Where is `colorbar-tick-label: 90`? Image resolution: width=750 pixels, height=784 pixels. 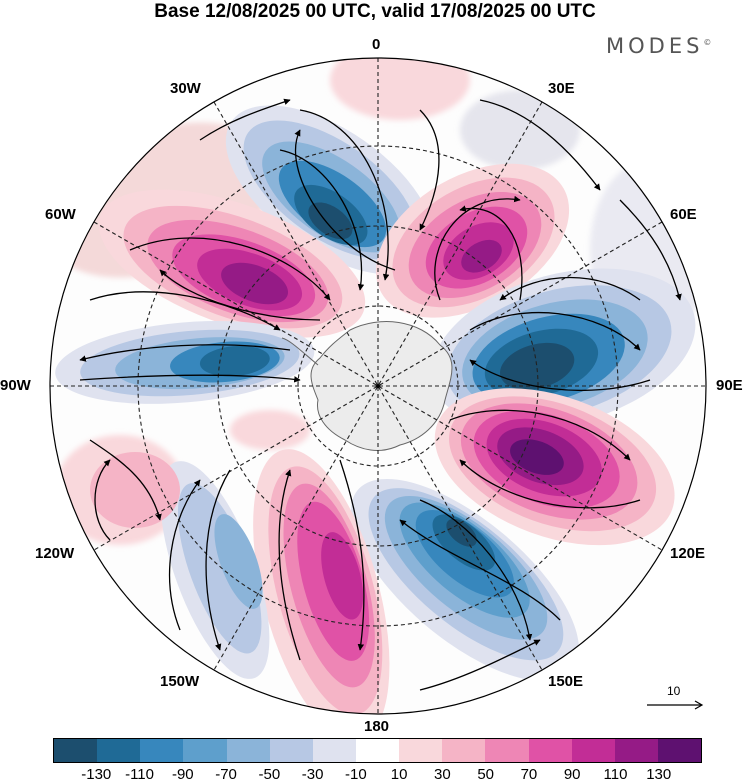
colorbar-tick-label: 90 is located at coordinates (572, 774).